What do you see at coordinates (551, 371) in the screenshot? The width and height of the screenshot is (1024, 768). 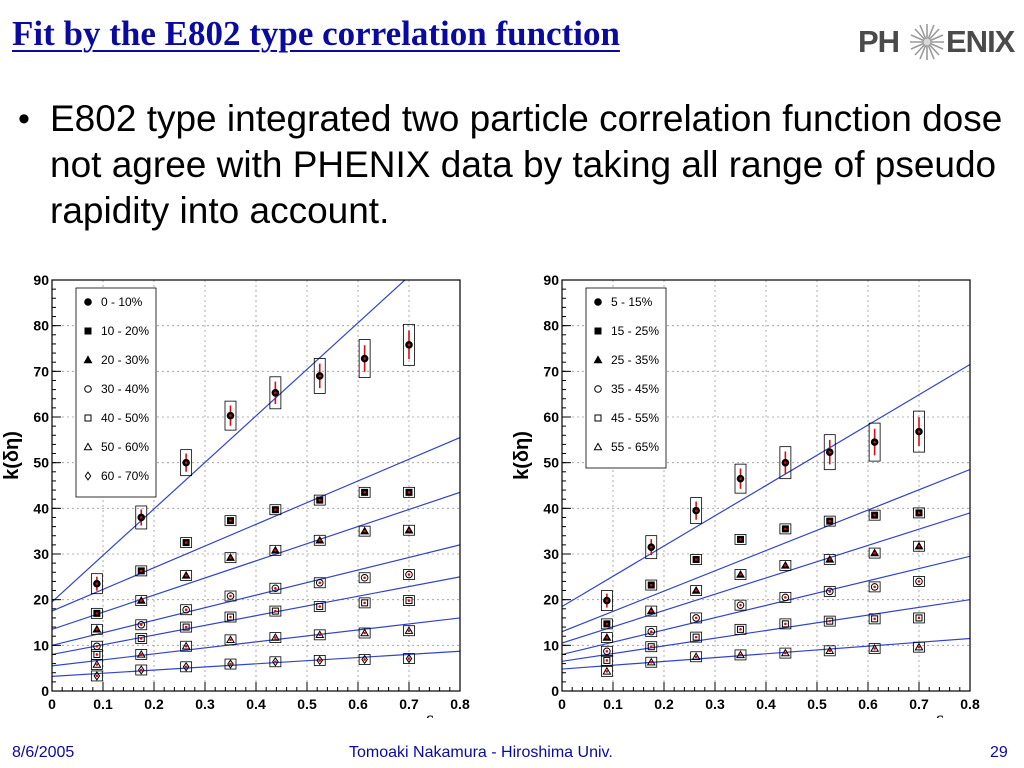 I see `y-tick-label: 70` at bounding box center [551, 371].